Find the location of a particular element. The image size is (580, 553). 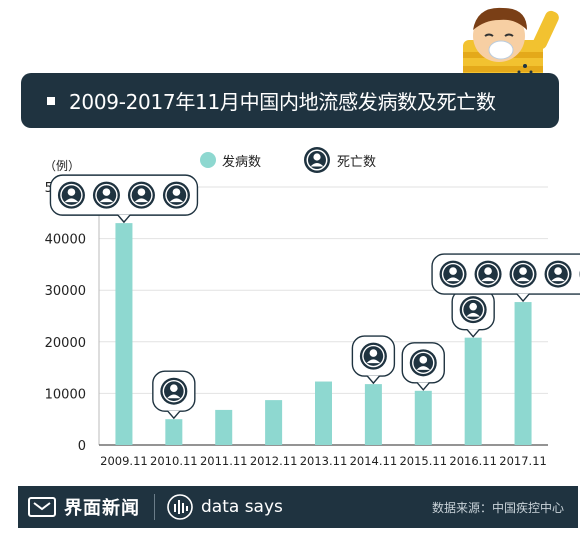

x-tick-label: 2013.11 is located at coordinates (324, 461).